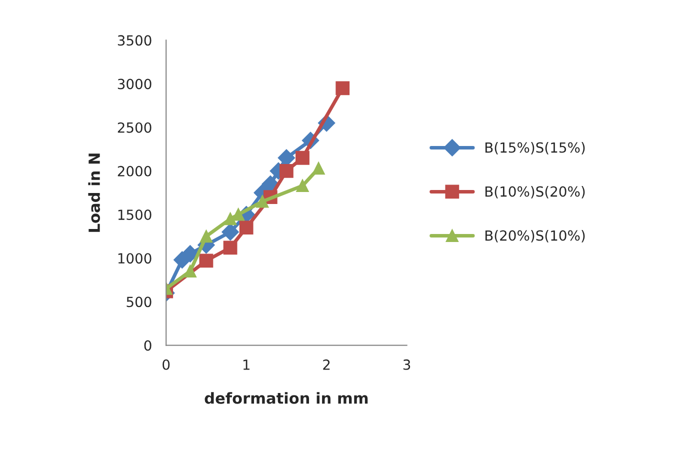 The height and width of the screenshot is (473, 678). Describe the element at coordinates (535, 148) in the screenshot. I see `legend-label: B(15%)S(15%)` at that location.